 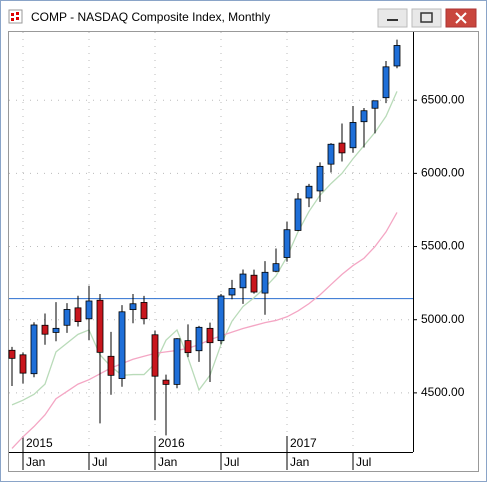 What do you see at coordinates (39, 443) in the screenshot?
I see `year-label: 2015` at bounding box center [39, 443].